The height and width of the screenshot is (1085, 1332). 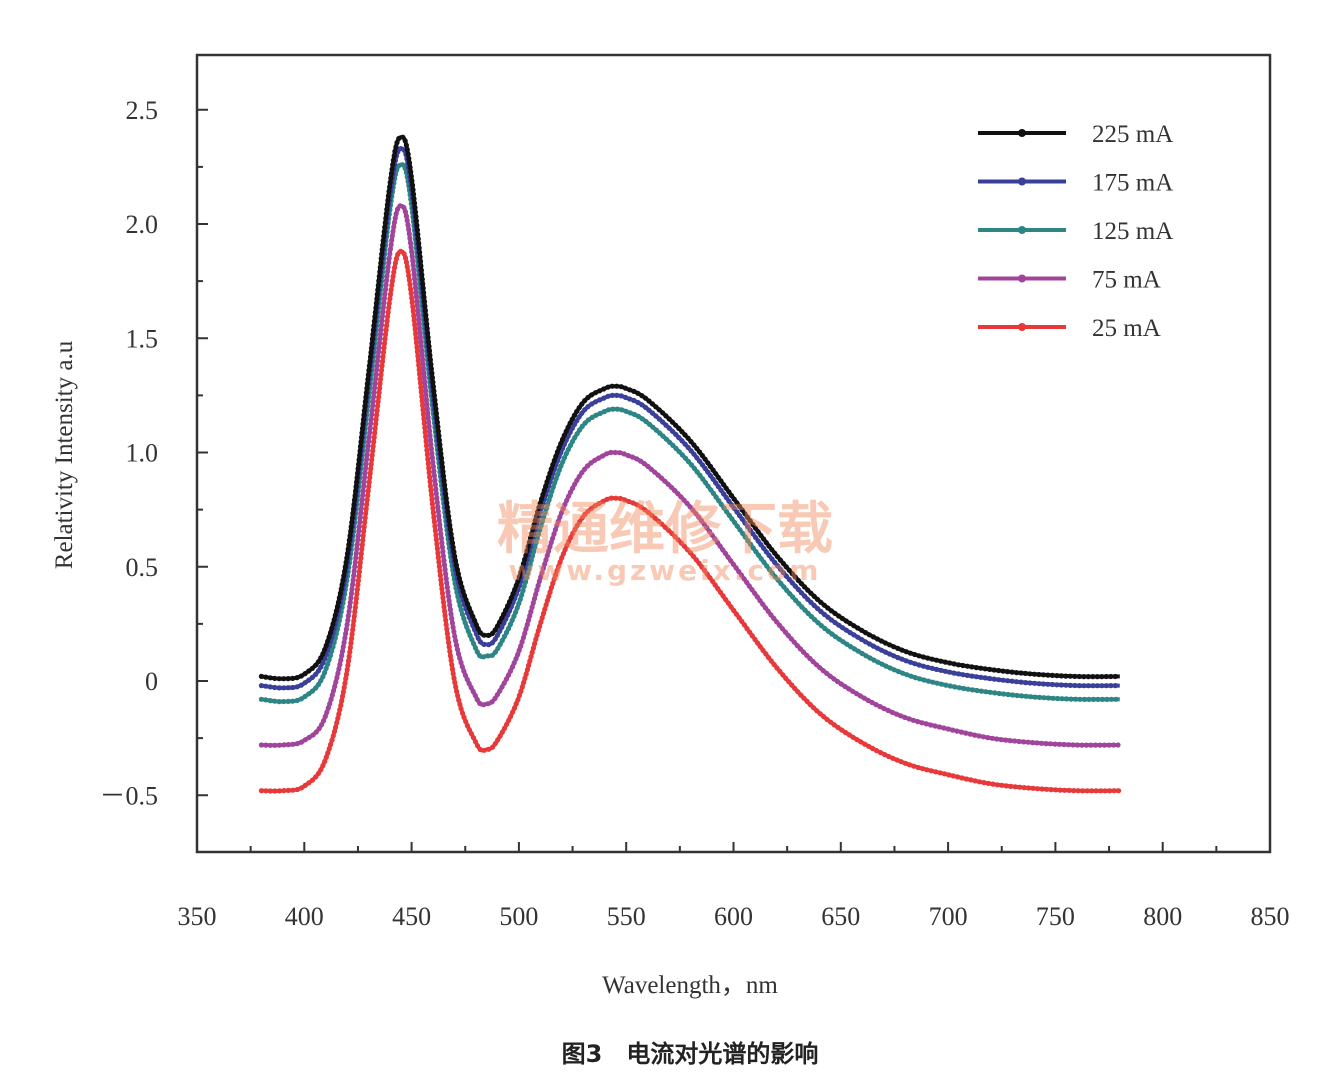 What do you see at coordinates (1132, 231) in the screenshot?
I see `legend-label: 125 mA` at bounding box center [1132, 231].